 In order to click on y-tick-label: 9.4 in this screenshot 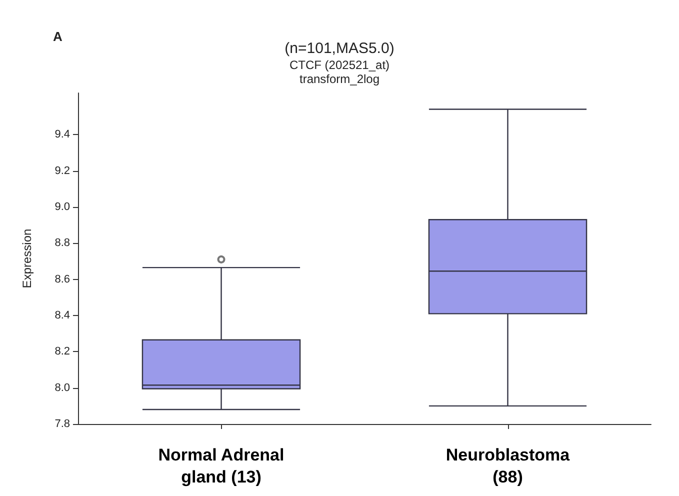, I will do `click(62, 134)`.